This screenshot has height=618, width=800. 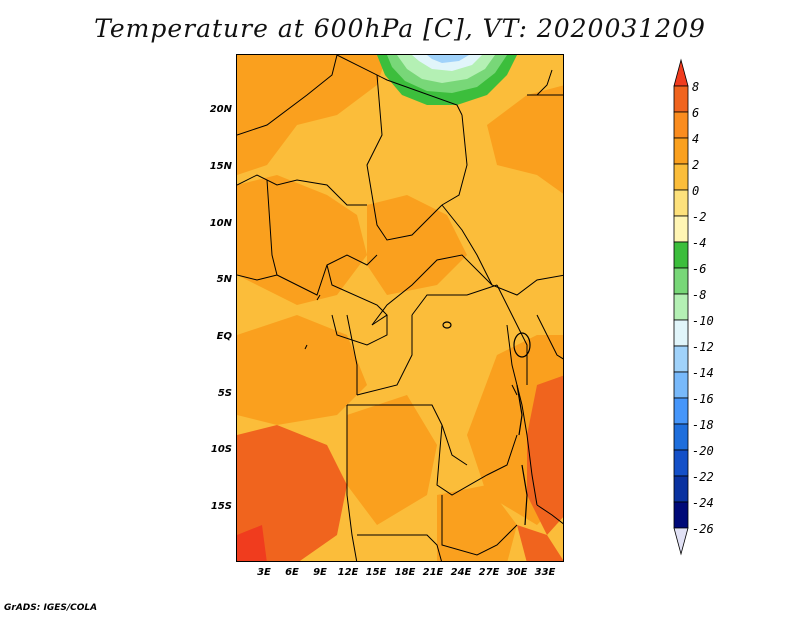 What do you see at coordinates (703, 399) in the screenshot?
I see `colorbar-label: -16` at bounding box center [703, 399].